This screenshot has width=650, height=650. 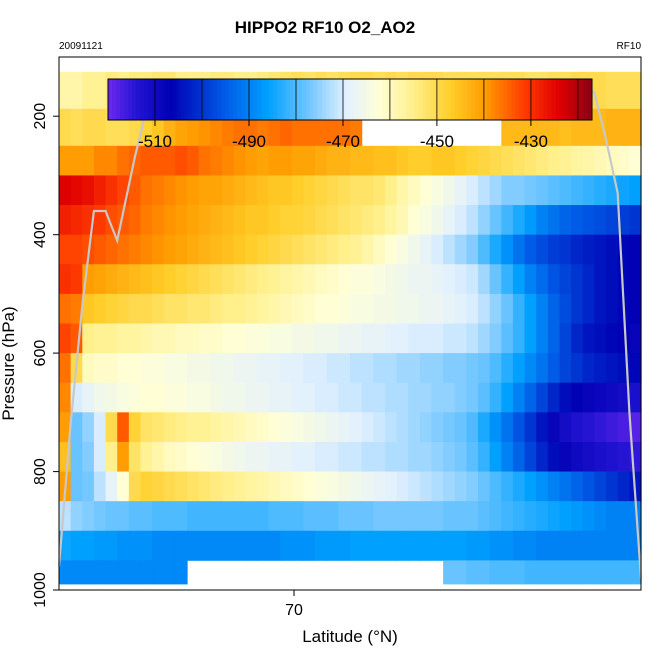 What do you see at coordinates (350, 636) in the screenshot?
I see `x-axis-label: Latitude (°N)` at bounding box center [350, 636].